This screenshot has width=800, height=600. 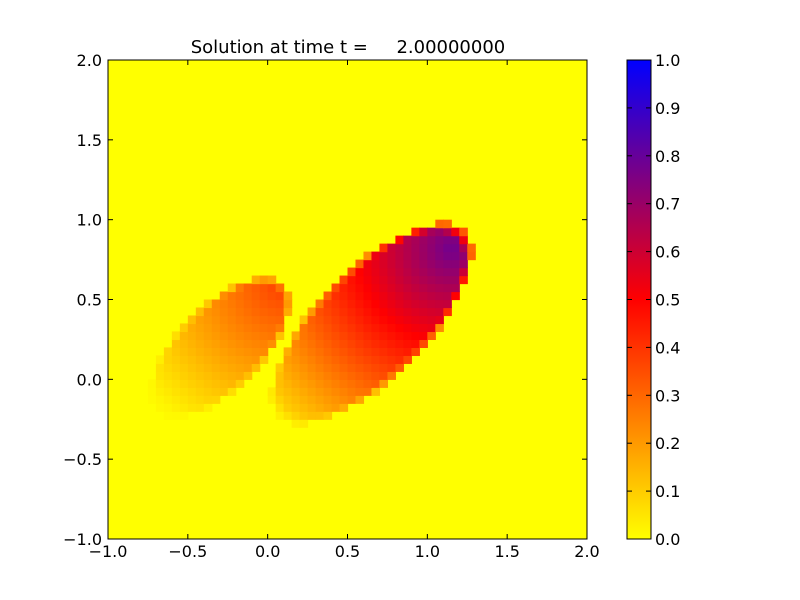 I want to click on colorbar-ticks: 0.0 0.1 0.2 0.3 0.4 0.5 0.6 0.7 0.8 0.9 1.0, so click(x=653, y=300).